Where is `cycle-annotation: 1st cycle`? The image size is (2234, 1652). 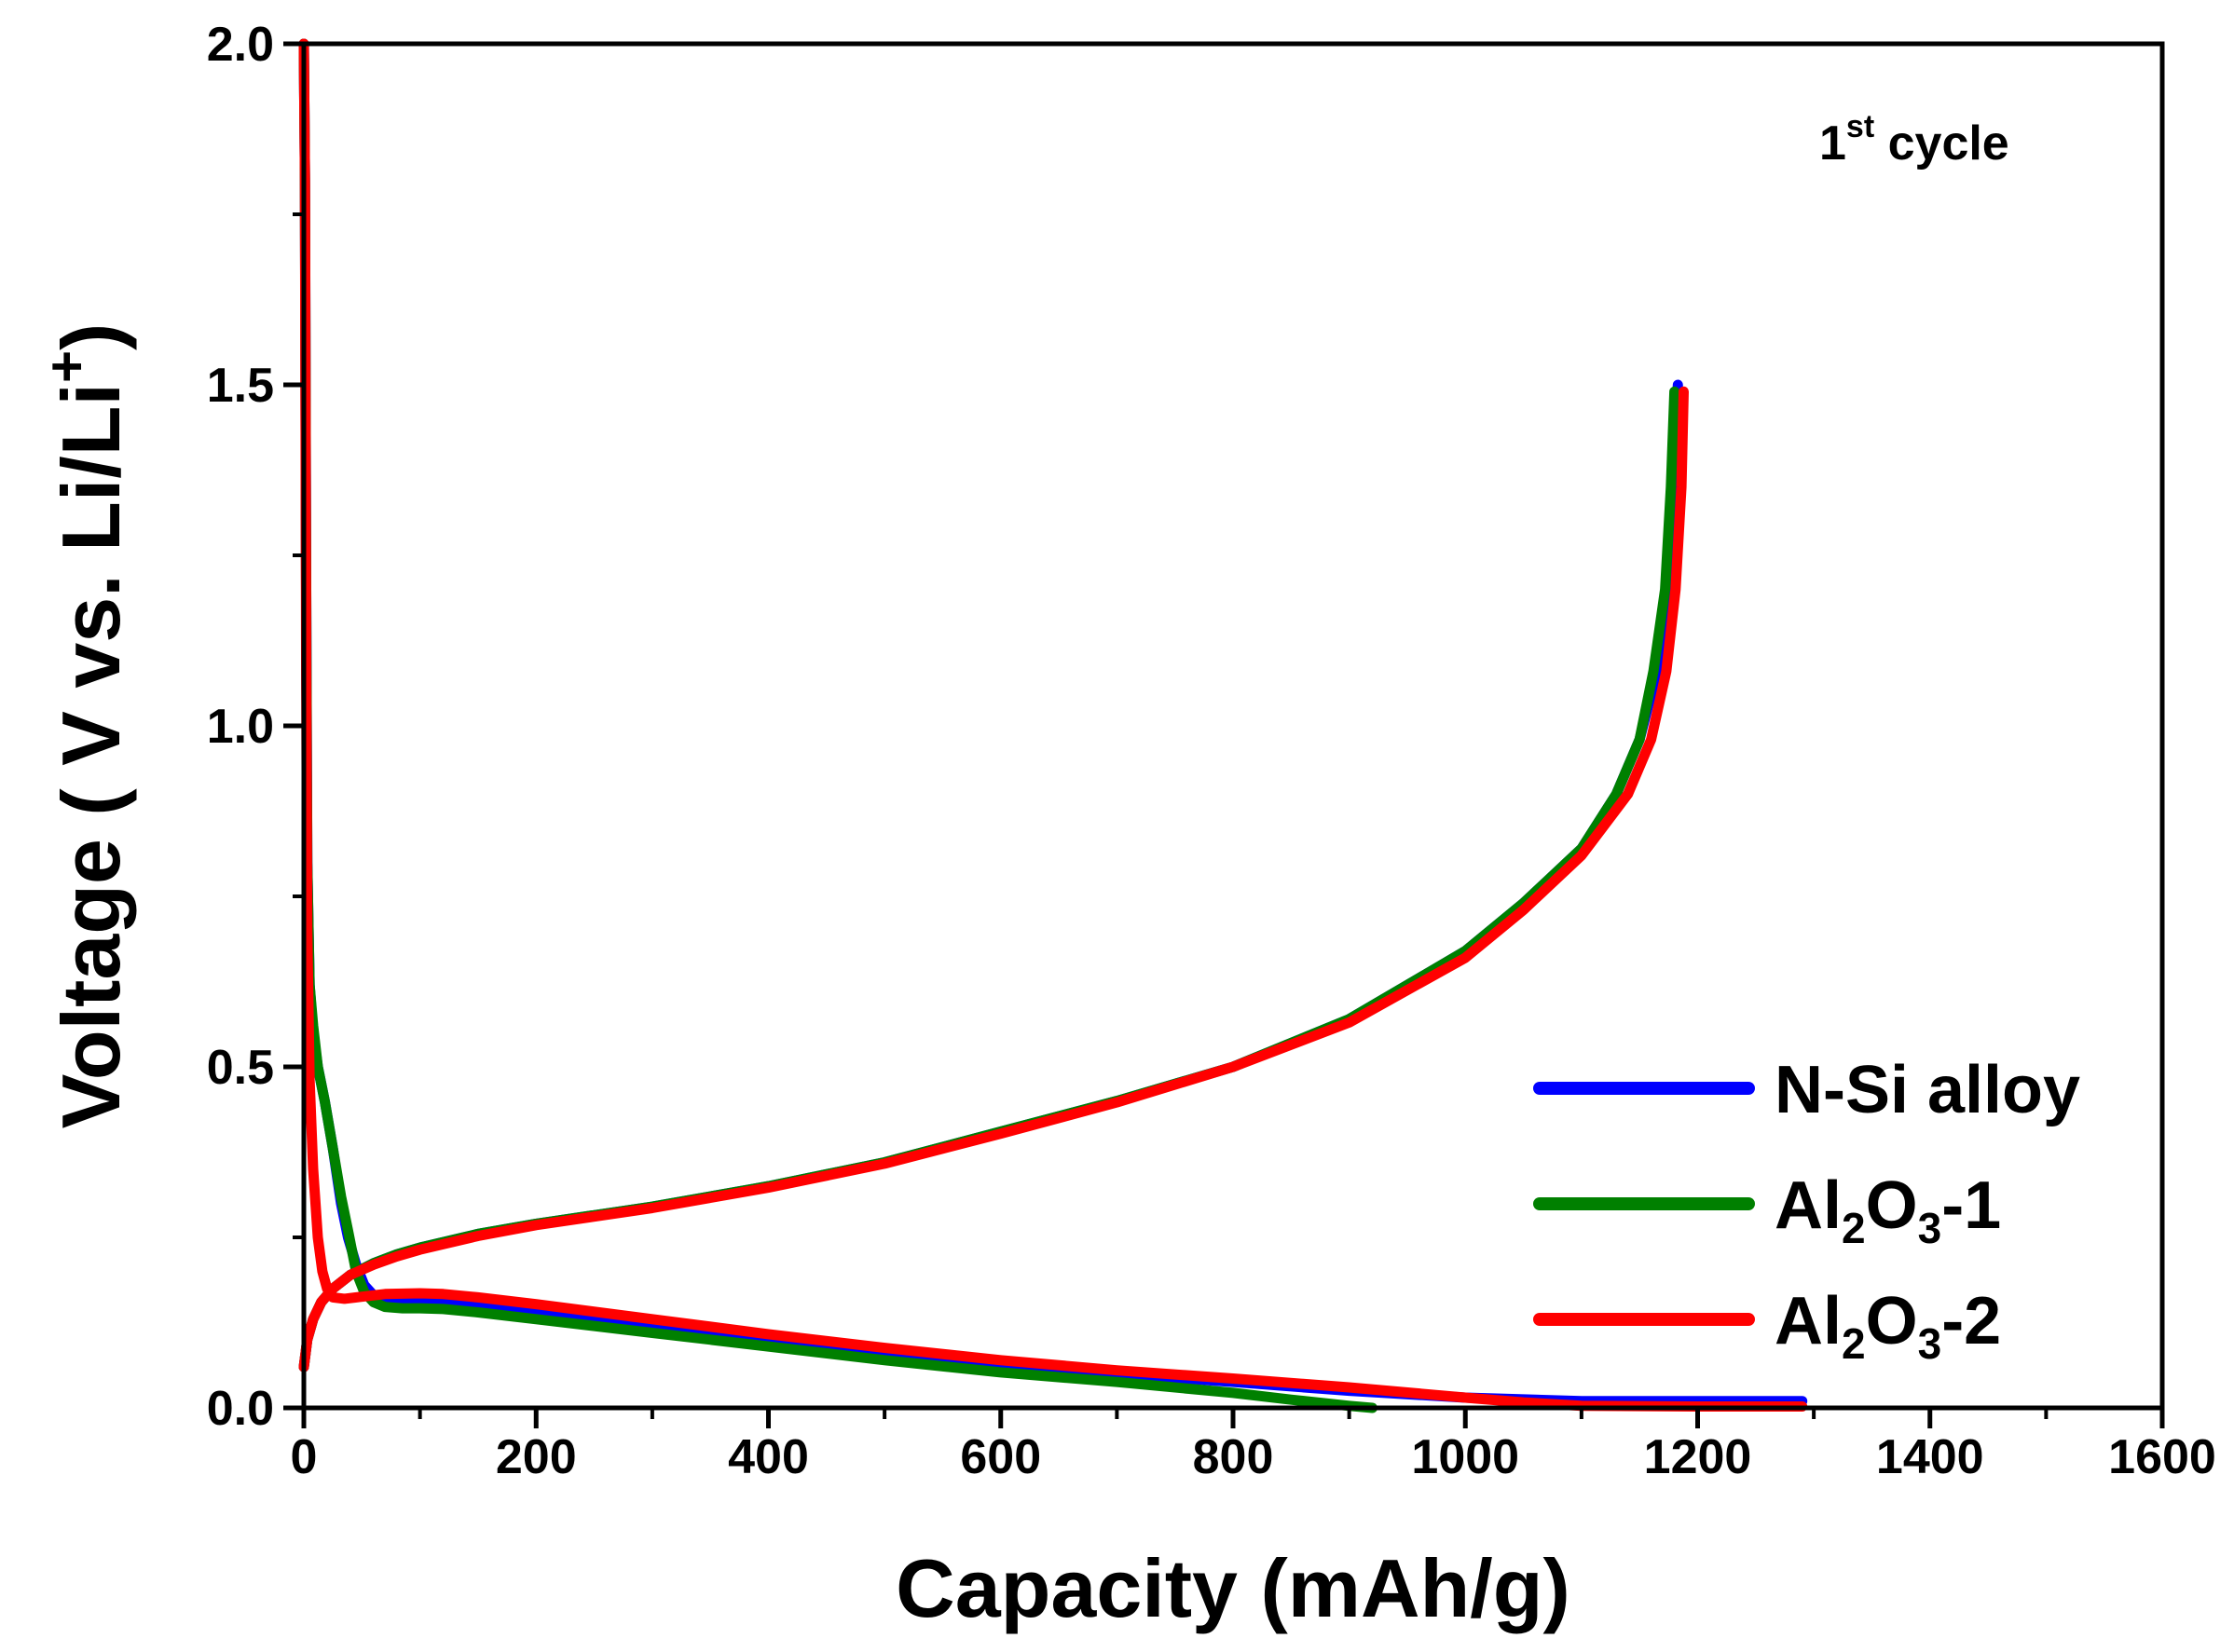 cycle-annotation: 1st cycle is located at coordinates (1914, 140).